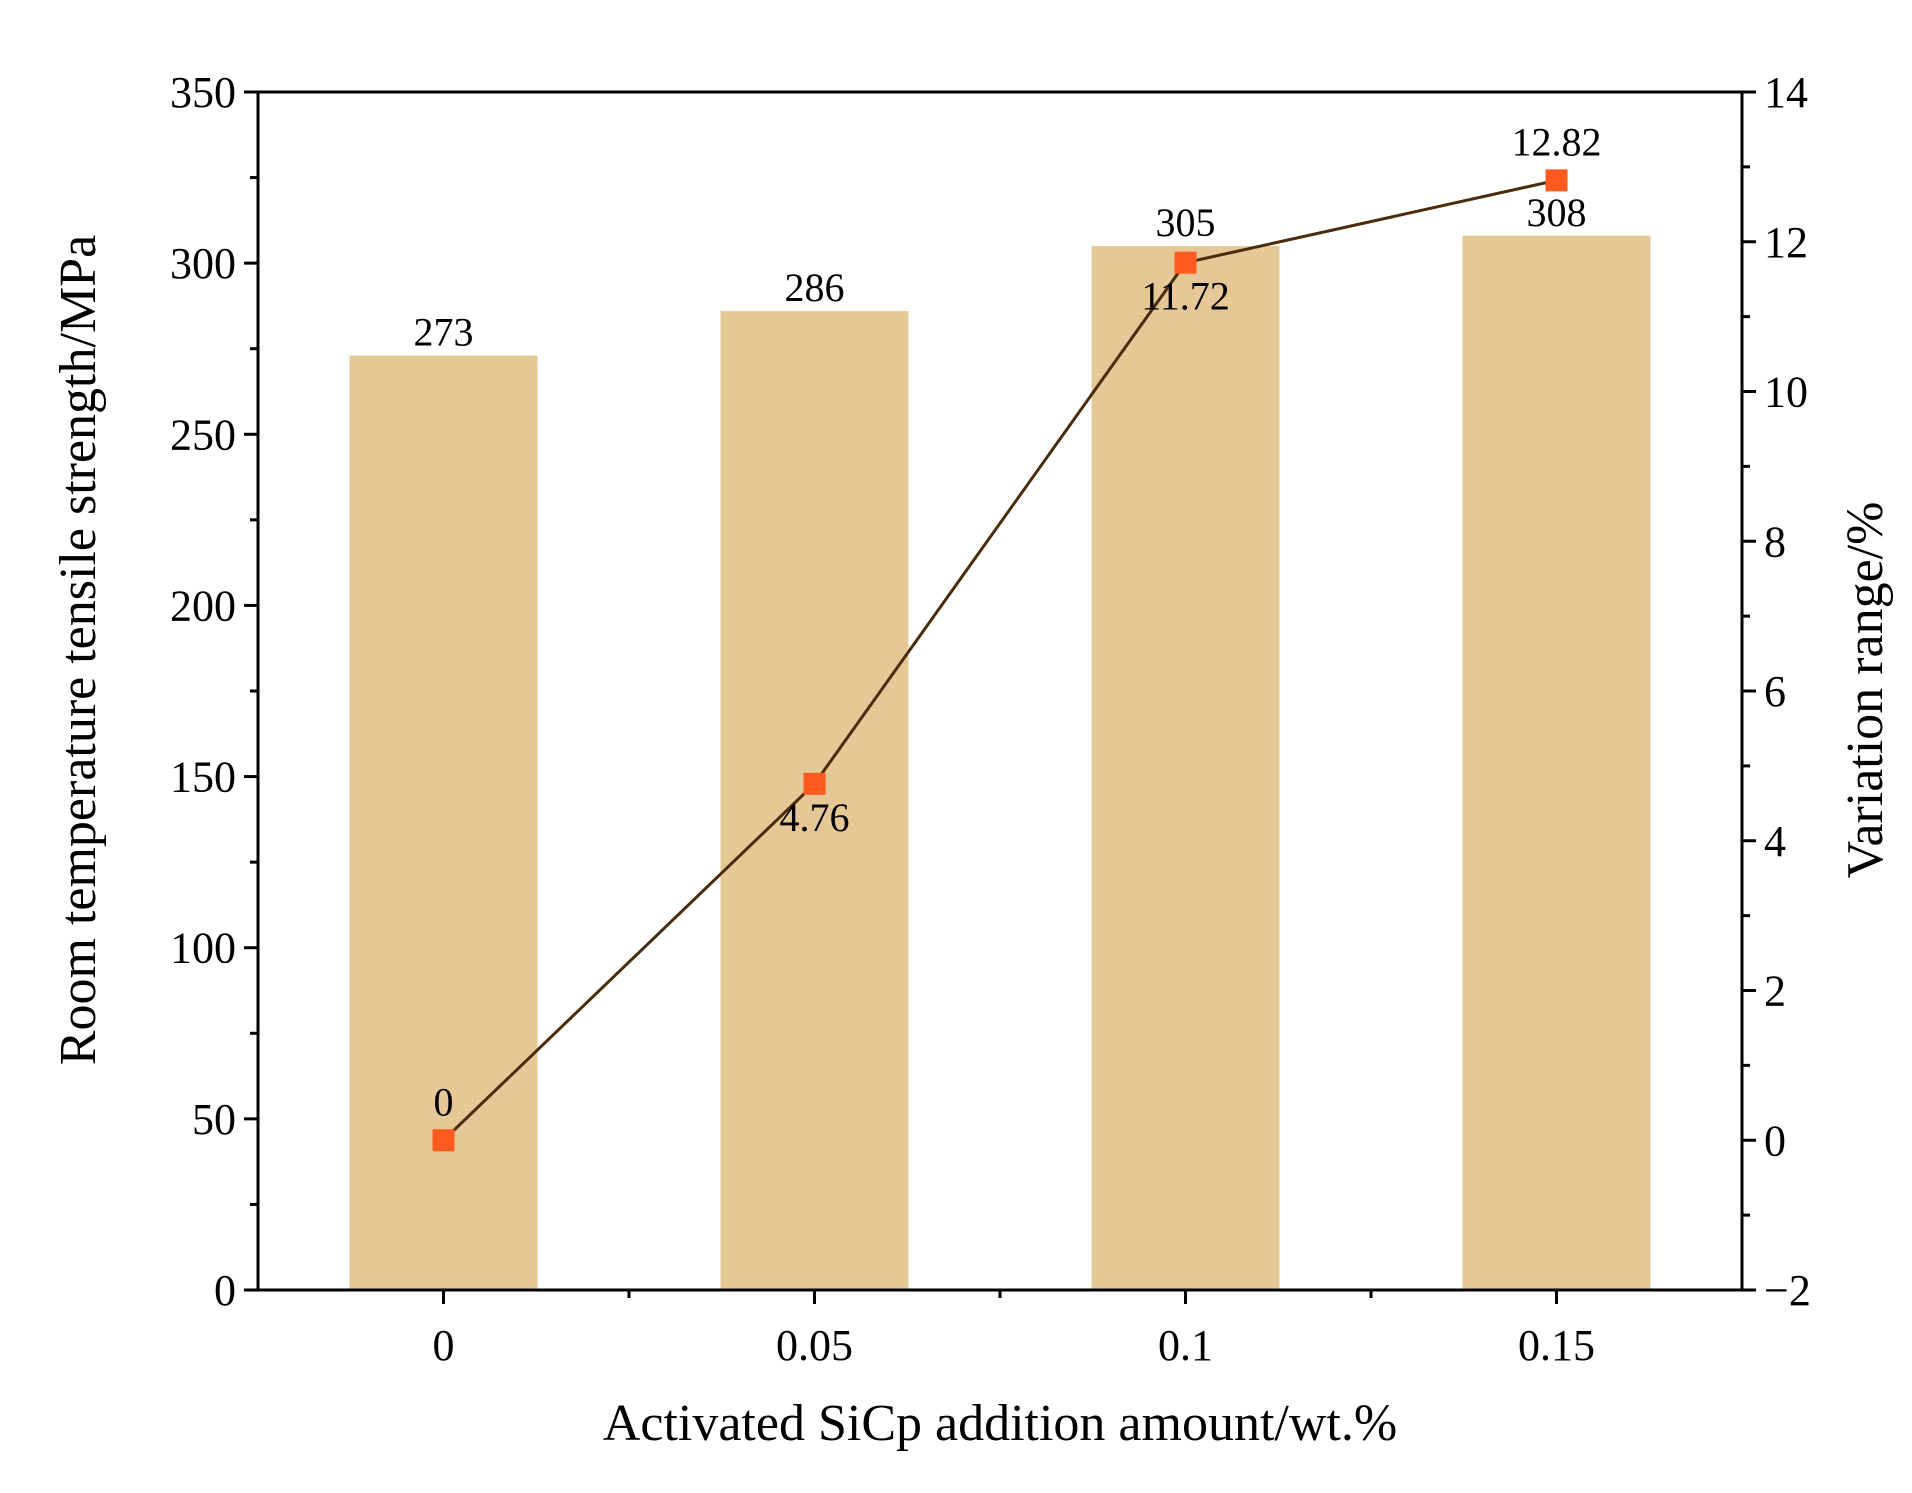 The image size is (1912, 1493). What do you see at coordinates (203, 777) in the screenshot?
I see `y-left-tick-label: 150` at bounding box center [203, 777].